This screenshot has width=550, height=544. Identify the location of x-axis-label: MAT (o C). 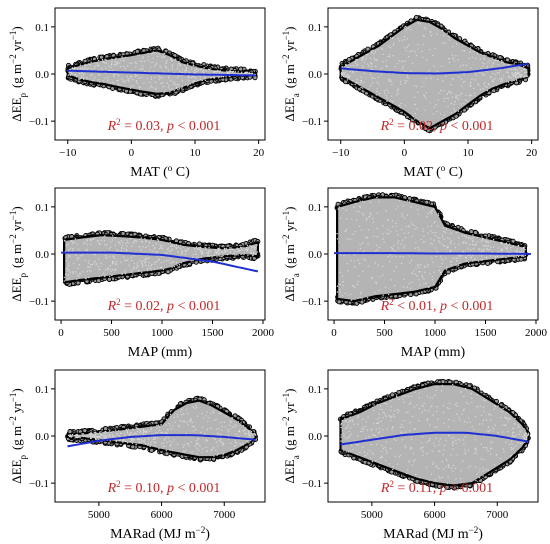
(160, 171).